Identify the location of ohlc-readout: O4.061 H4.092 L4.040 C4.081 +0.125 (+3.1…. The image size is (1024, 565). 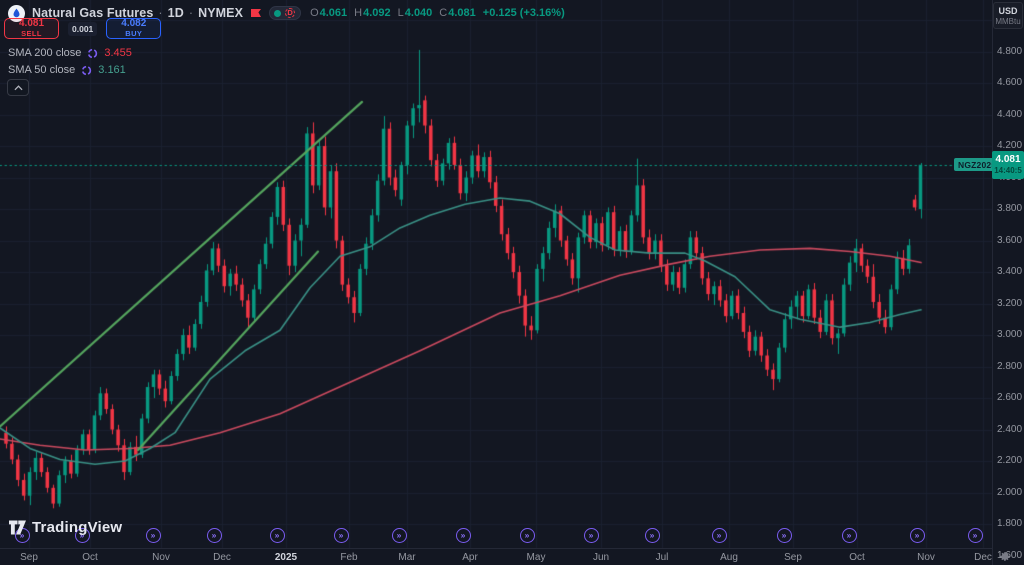
(437, 13).